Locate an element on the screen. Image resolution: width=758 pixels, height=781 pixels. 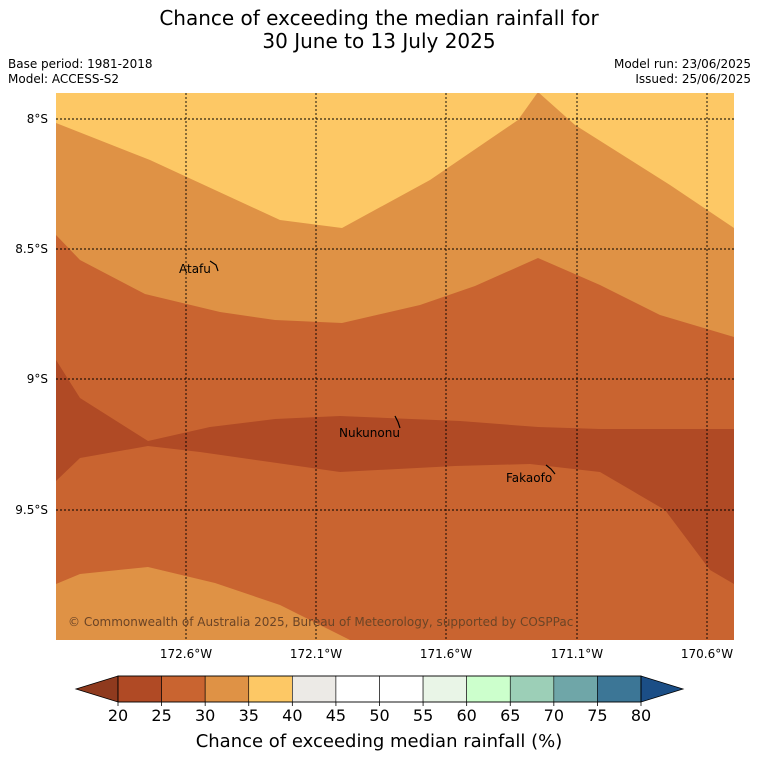
nukunonu-island is located at coordinates (397, 422).